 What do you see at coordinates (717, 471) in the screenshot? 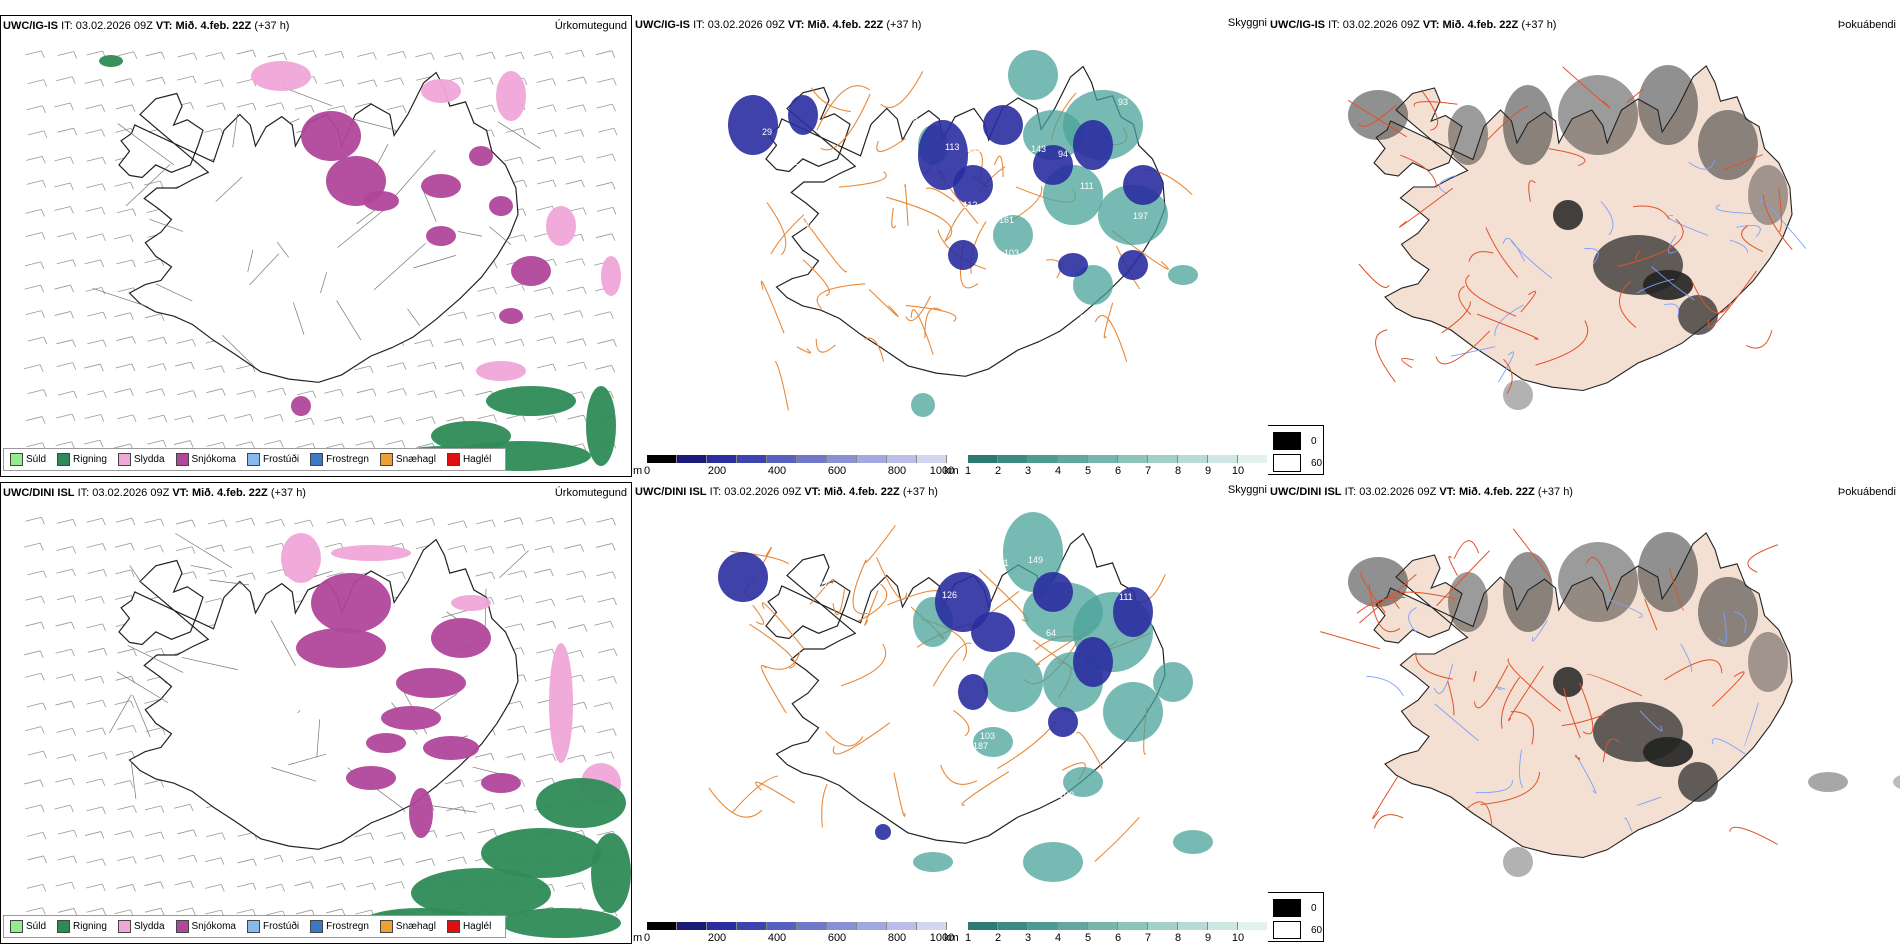
I see `cbar-m-tick: 200` at bounding box center [717, 471].